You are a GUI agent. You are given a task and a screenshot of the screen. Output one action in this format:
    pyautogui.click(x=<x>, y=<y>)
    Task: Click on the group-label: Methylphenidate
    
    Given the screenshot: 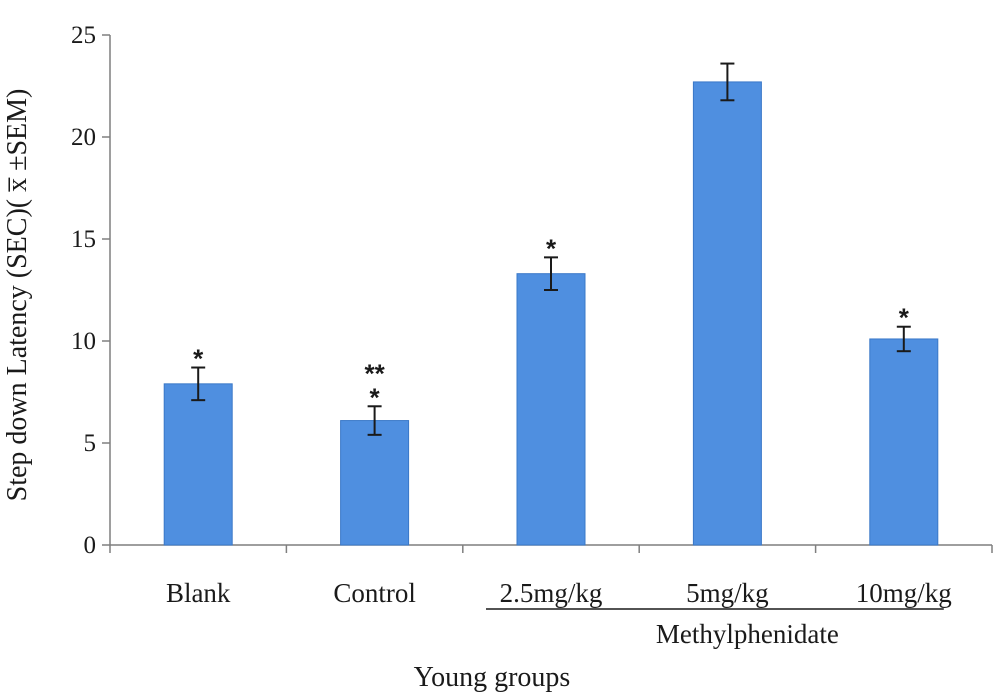 What is the action you would take?
    pyautogui.click(x=747, y=634)
    